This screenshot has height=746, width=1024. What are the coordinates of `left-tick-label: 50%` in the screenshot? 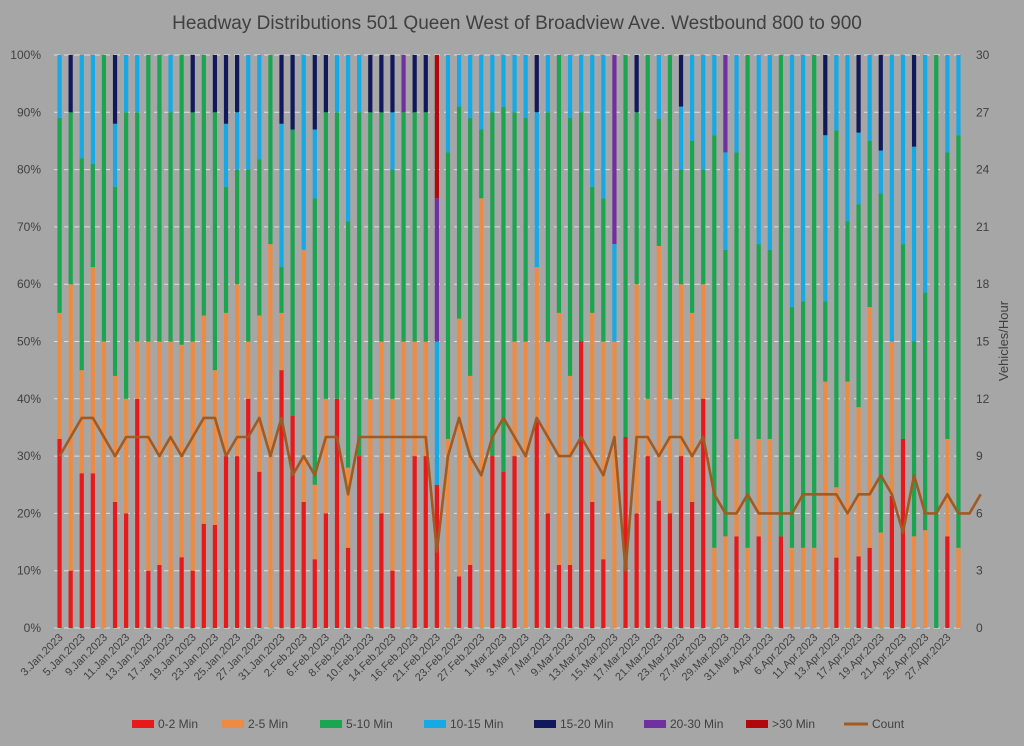 It's located at (29, 342).